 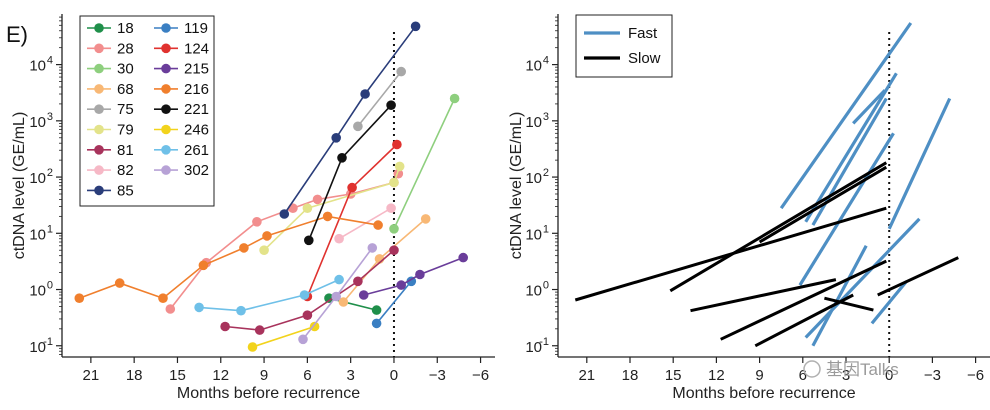 I want to click on legend-label-slow: Slow, so click(x=644, y=58).